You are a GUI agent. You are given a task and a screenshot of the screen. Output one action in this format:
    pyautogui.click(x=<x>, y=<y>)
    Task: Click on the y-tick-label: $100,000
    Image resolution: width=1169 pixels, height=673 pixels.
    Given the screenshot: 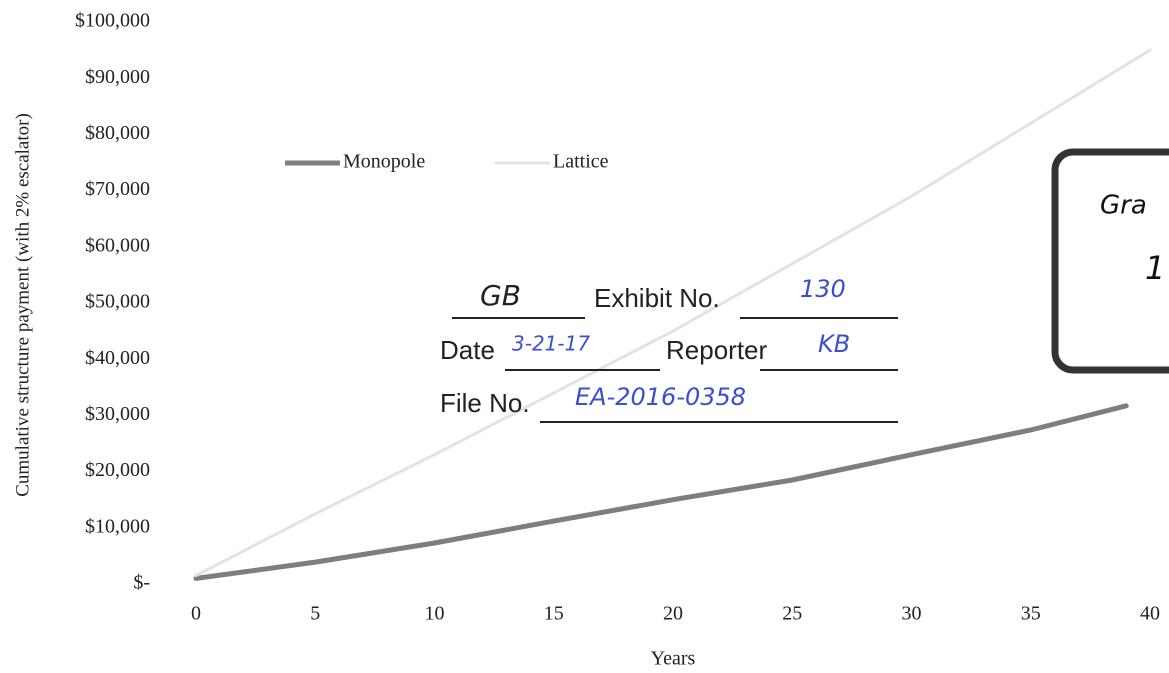 What is the action you would take?
    pyautogui.click(x=112, y=21)
    